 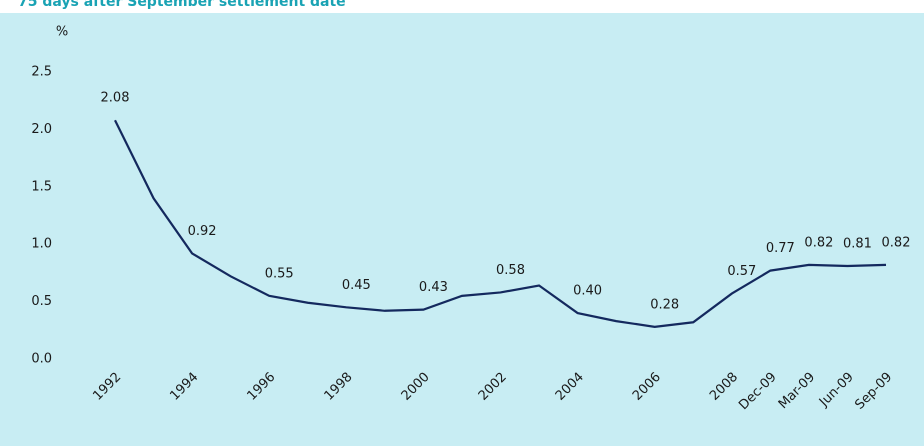 I want to click on data-label: 0.58, so click(x=510, y=270).